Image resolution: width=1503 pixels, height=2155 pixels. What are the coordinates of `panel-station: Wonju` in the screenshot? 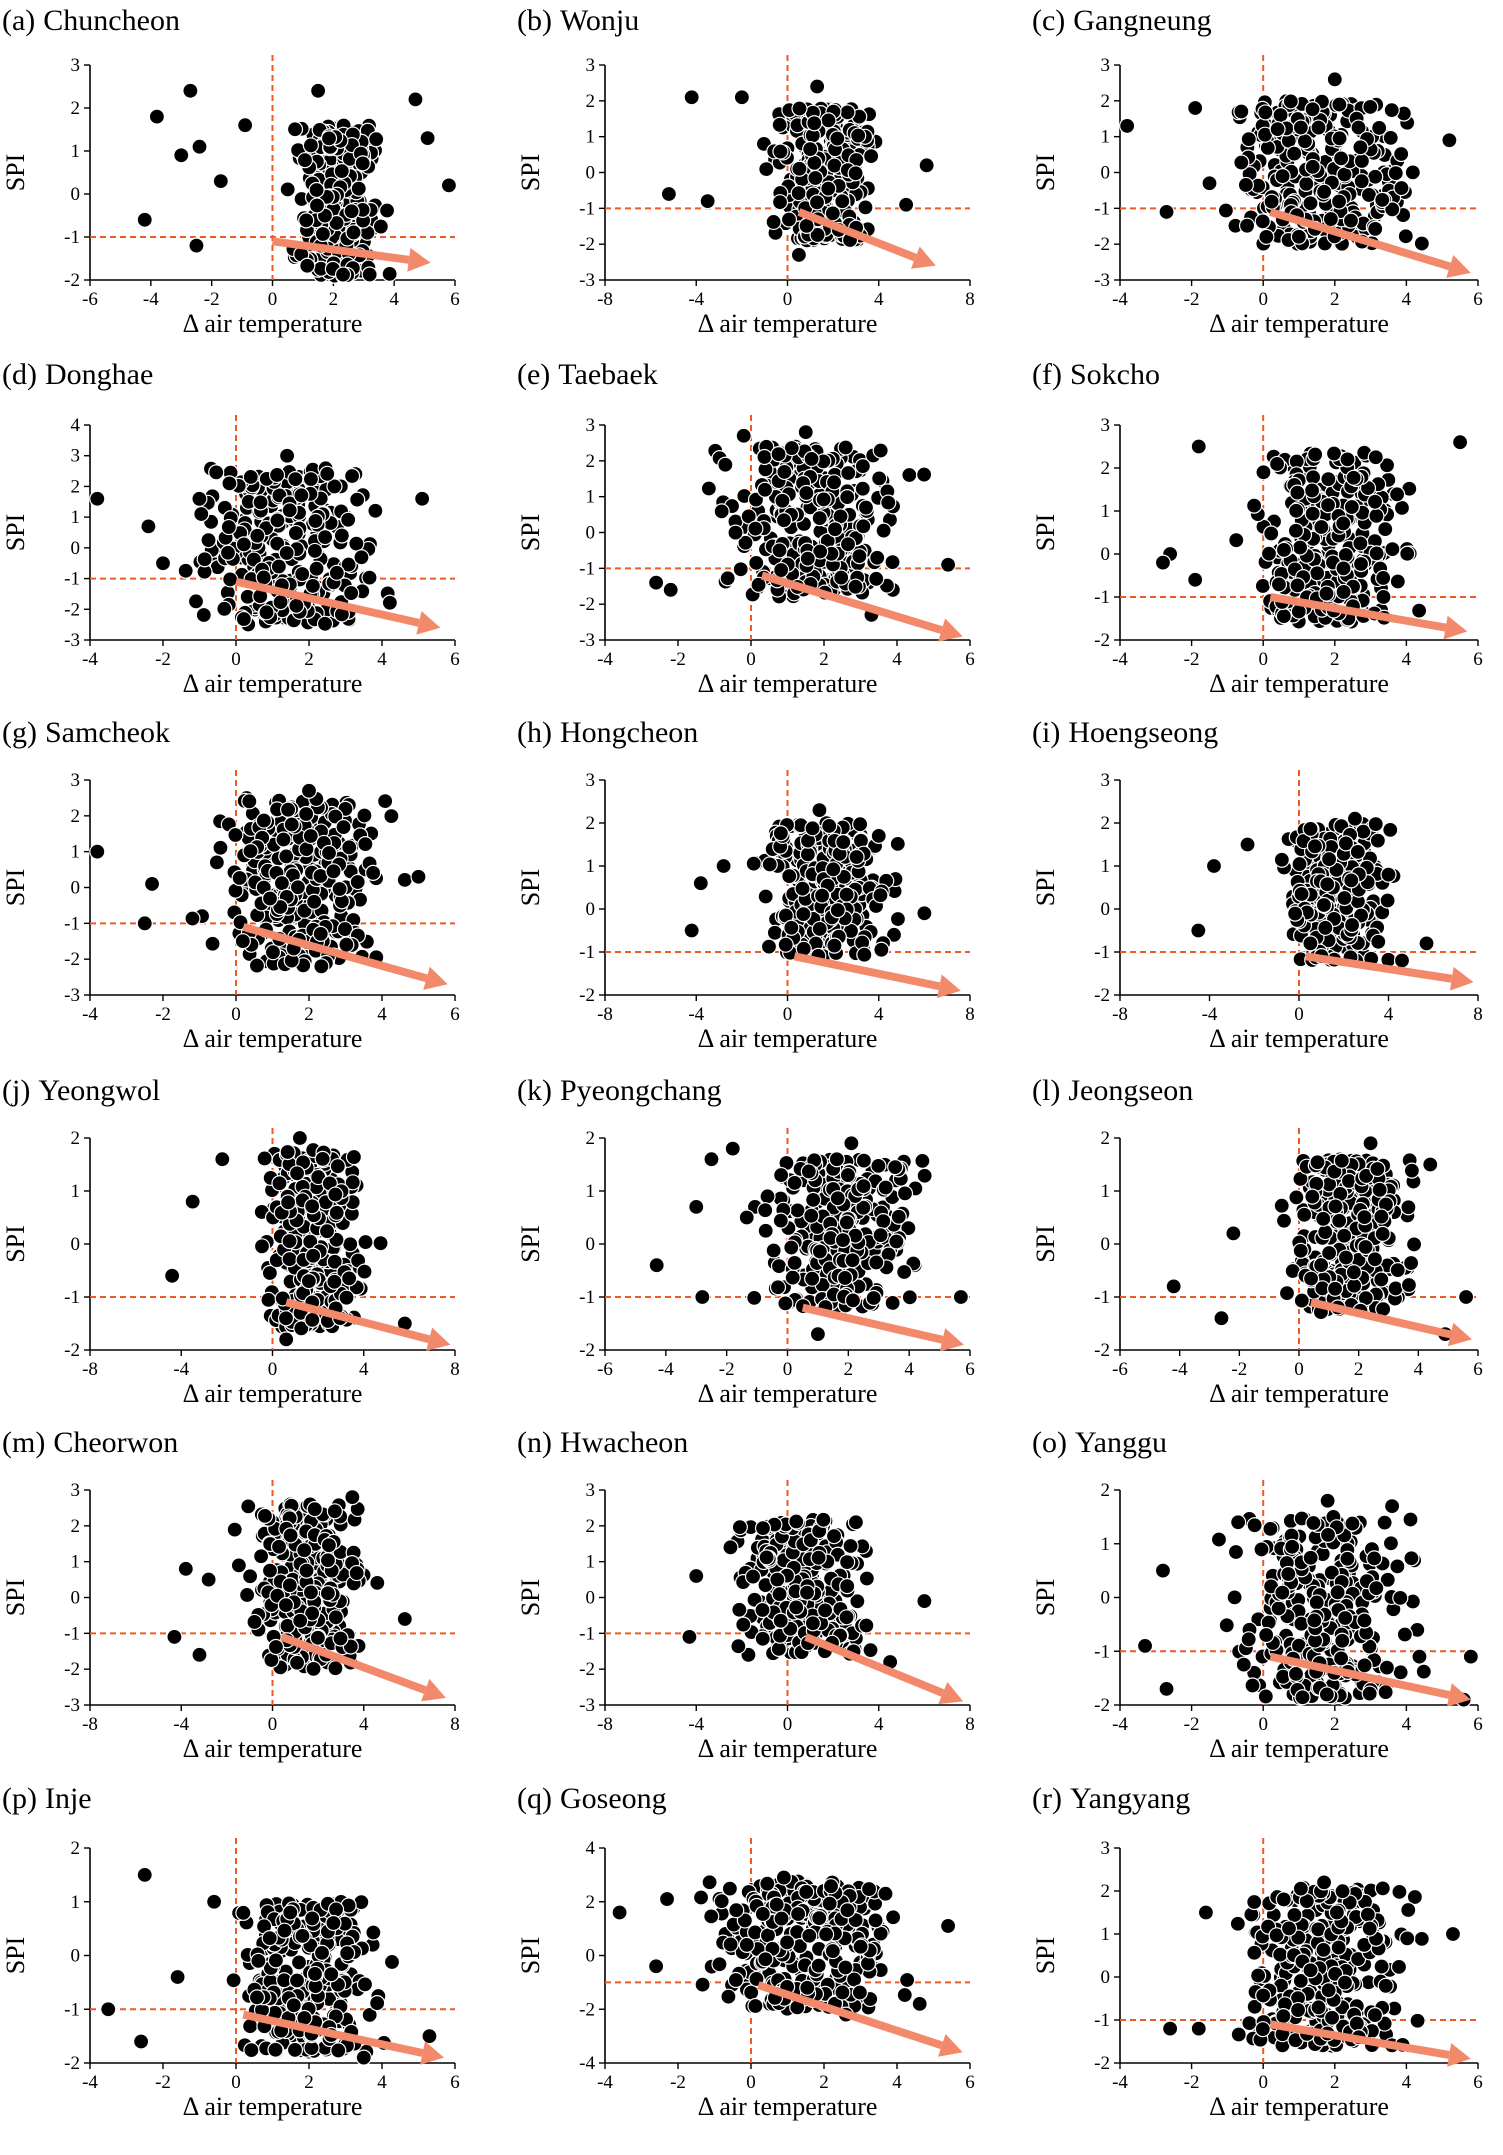 It's located at (599, 20).